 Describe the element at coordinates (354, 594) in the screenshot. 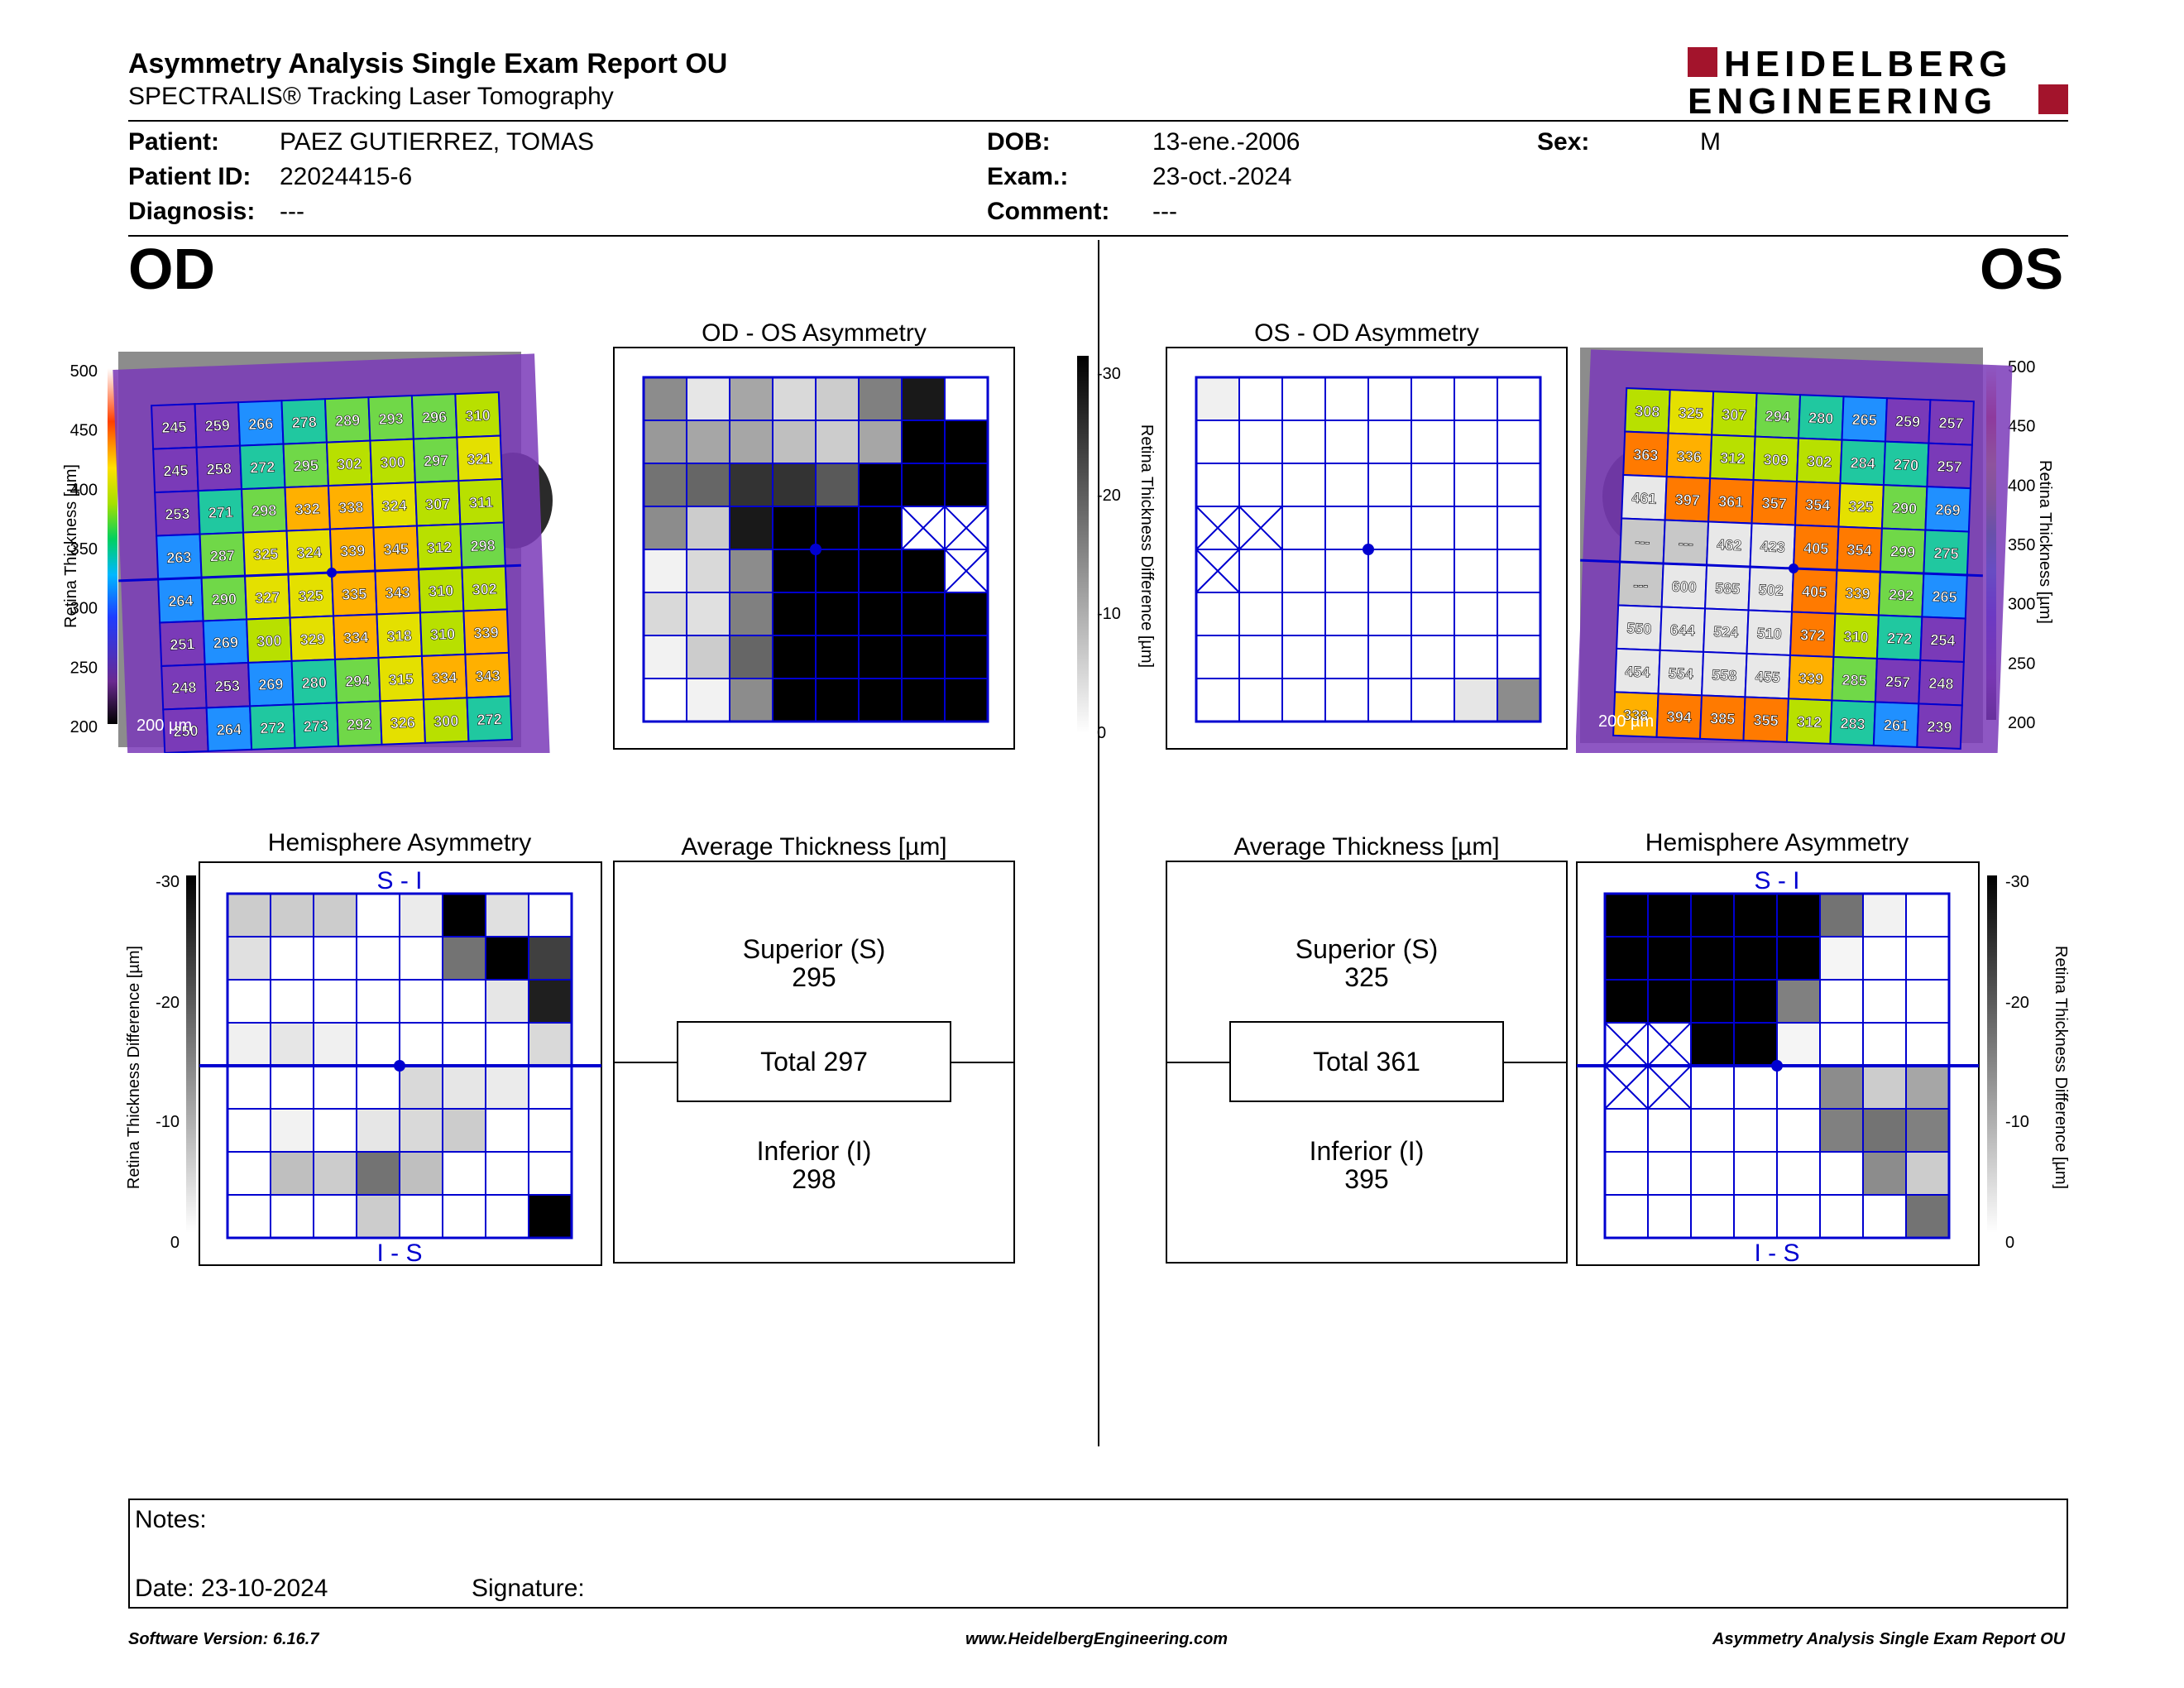

I see `od-thickness-value: 335` at that location.